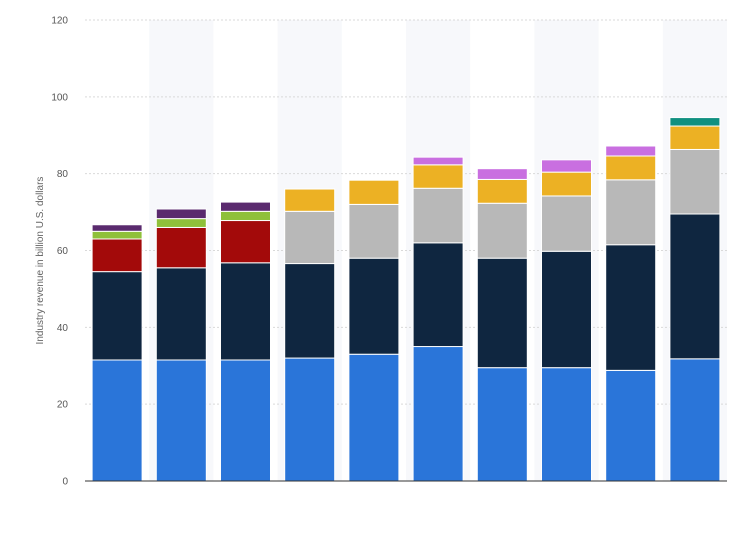 Image resolution: width=754 pixels, height=560 pixels. What do you see at coordinates (65, 482) in the screenshot?
I see `y-tick-label: 0` at bounding box center [65, 482].